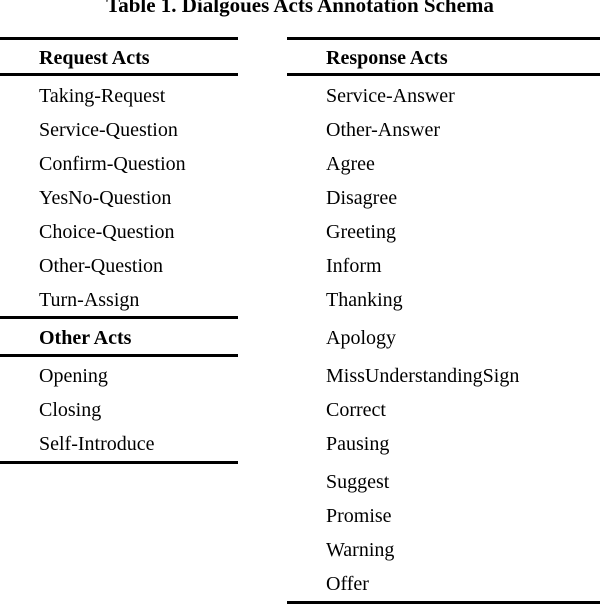  Describe the element at coordinates (423, 376) in the screenshot. I see `table-cell: MissUnderstandingSign` at that location.